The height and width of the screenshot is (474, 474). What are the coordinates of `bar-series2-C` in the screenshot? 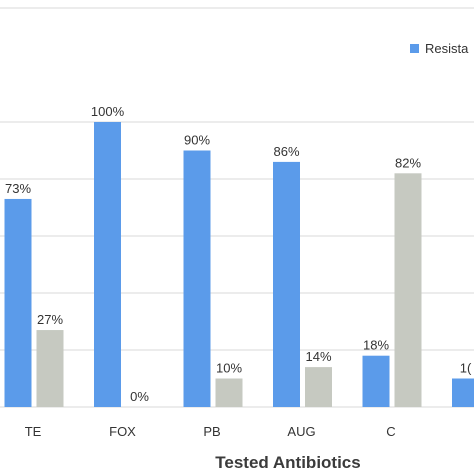 It's located at (408, 290).